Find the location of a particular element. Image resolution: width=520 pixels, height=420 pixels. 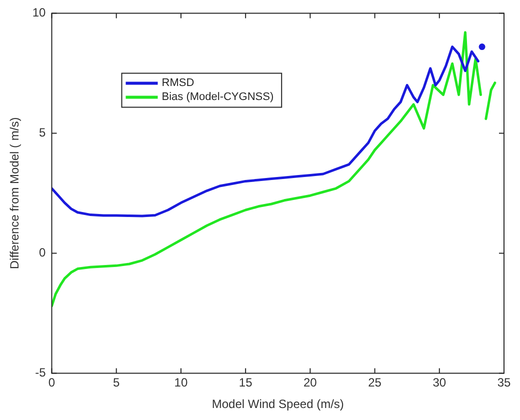

legend-label: Bias (Model-CYGNSS) is located at coordinates (218, 97).